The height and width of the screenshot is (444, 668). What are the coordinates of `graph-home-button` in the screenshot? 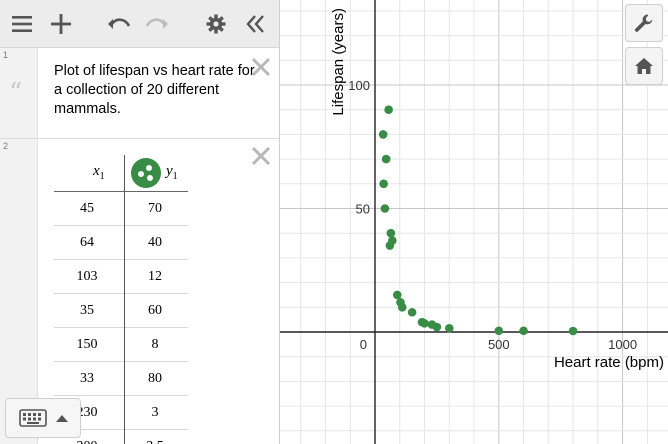 It's located at (644, 66).